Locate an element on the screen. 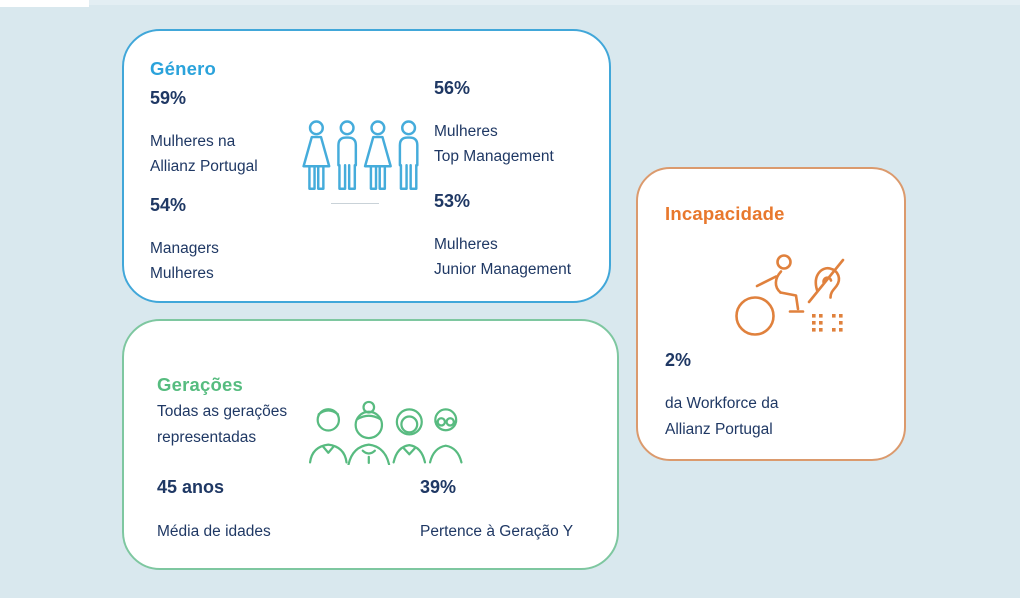 Image resolution: width=1020 pixels, height=598 pixels. stat-value-media-idades: 45 anos is located at coordinates (191, 487).